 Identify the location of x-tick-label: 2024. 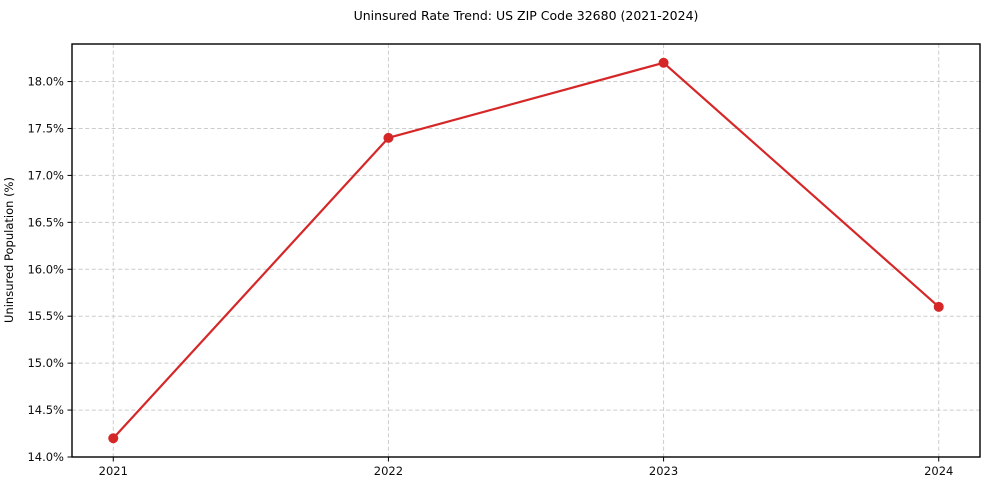
(938, 471).